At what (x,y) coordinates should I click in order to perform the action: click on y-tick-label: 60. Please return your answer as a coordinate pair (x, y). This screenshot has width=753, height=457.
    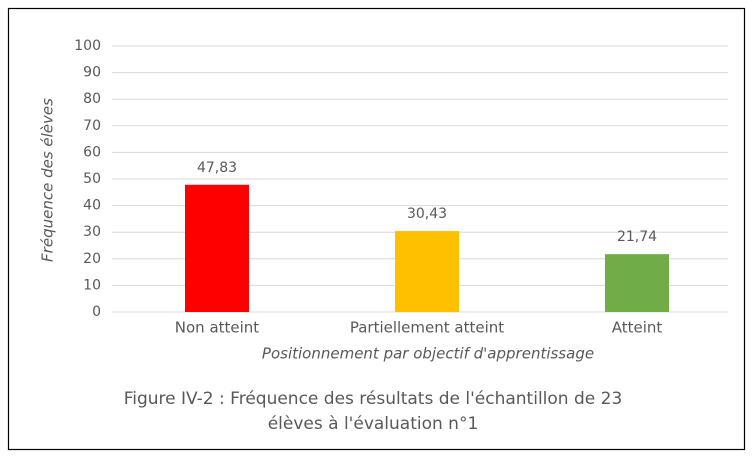
    Looking at the image, I should click on (92, 152).